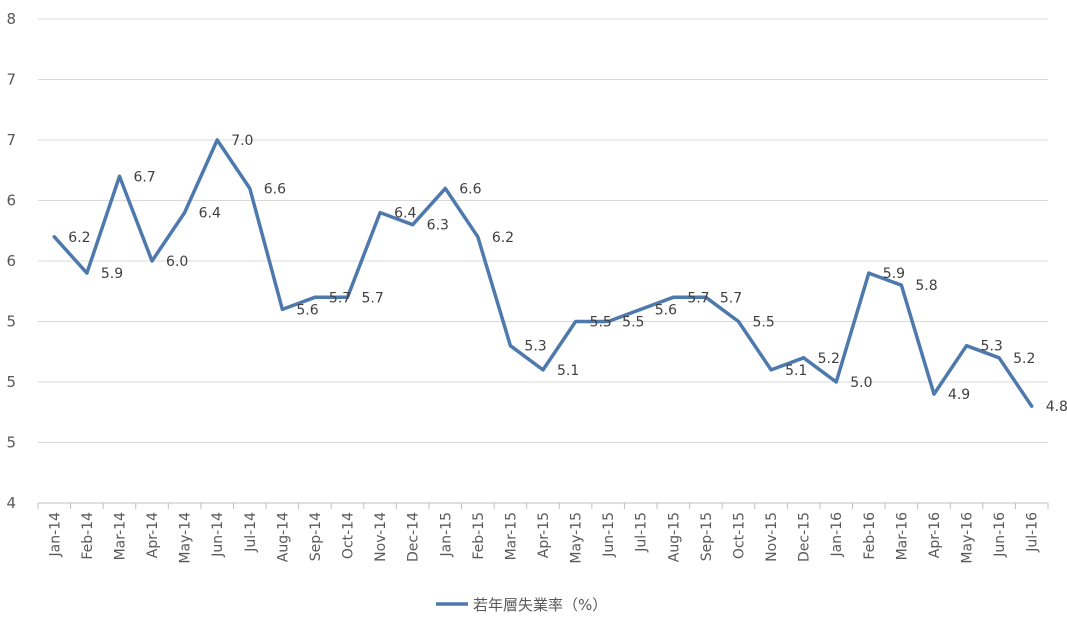  I want to click on x-tick-label: Jun-16, so click(1000, 535).